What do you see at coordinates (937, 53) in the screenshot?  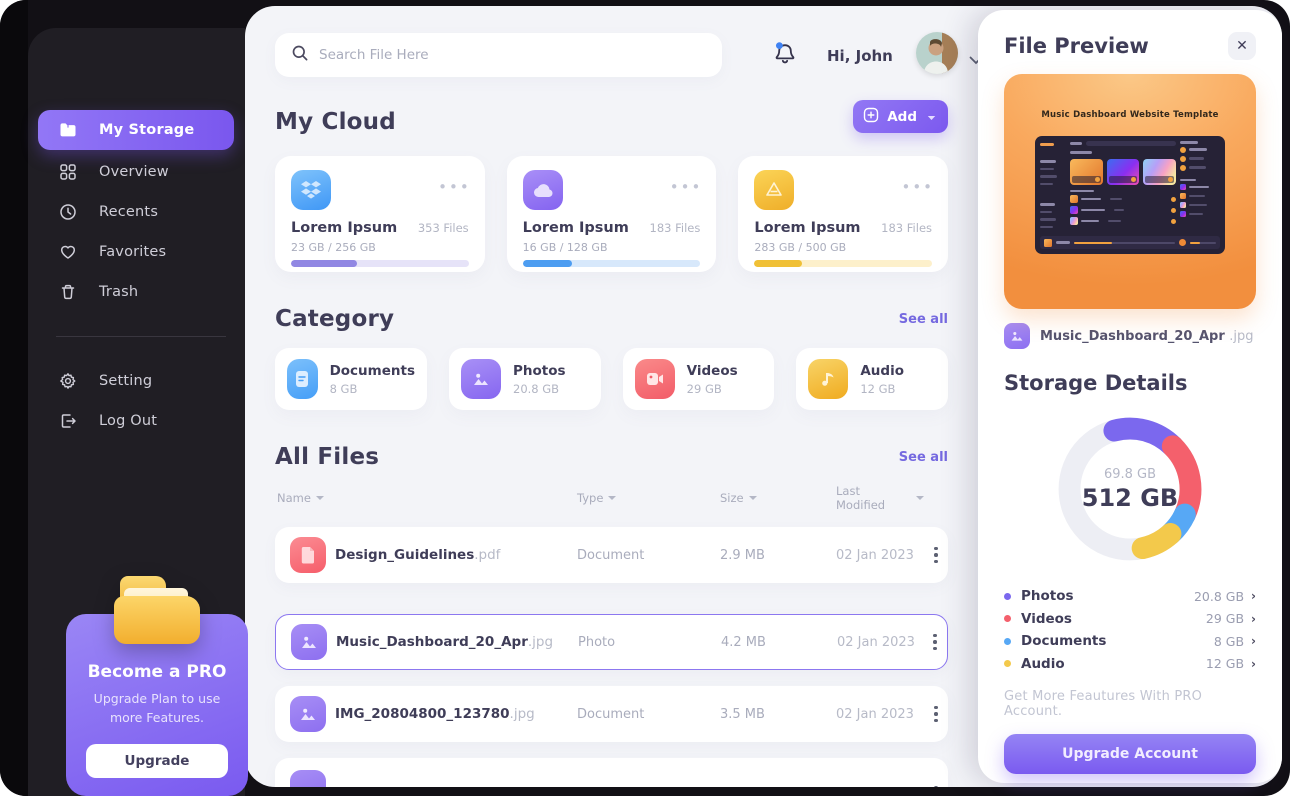 I see `avatar` at bounding box center [937, 53].